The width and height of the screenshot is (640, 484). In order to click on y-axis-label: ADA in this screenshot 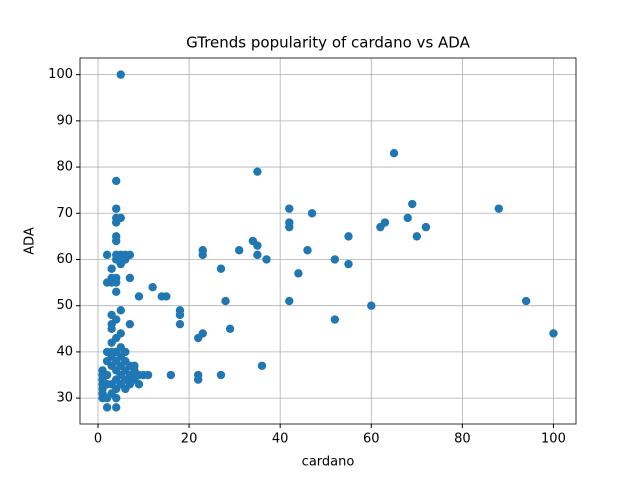, I will do `click(30, 241)`.